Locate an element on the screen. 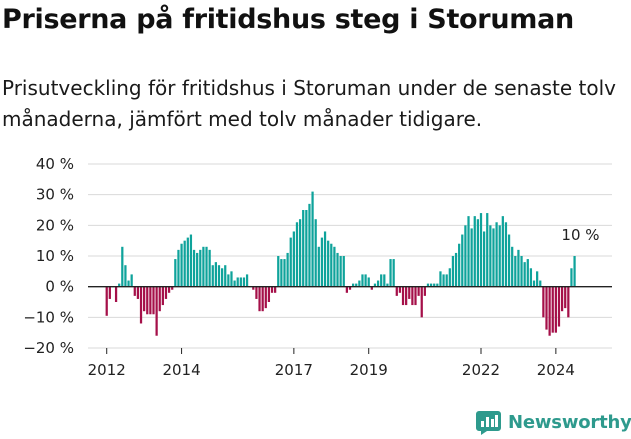  x-tick-label: 2022 is located at coordinates (481, 370).